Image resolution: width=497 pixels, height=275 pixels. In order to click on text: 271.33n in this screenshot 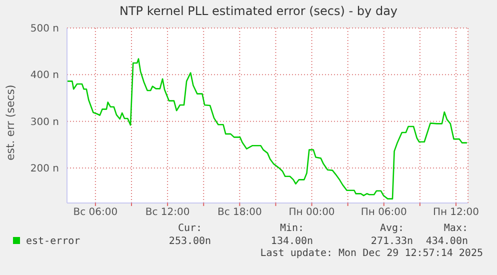, I will do `click(392, 241)`.